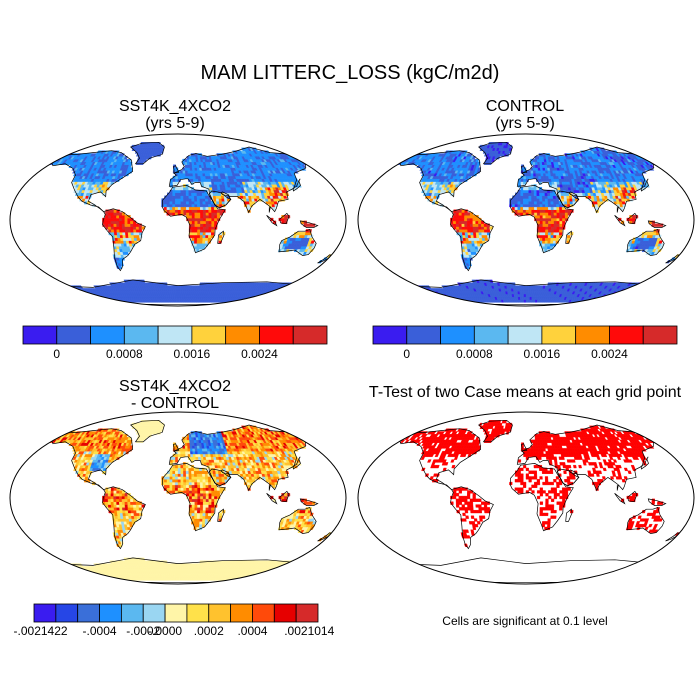 The image size is (700, 700). What do you see at coordinates (175, 403) in the screenshot?
I see `panel-title-diff-line2: - CONTROL` at bounding box center [175, 403].